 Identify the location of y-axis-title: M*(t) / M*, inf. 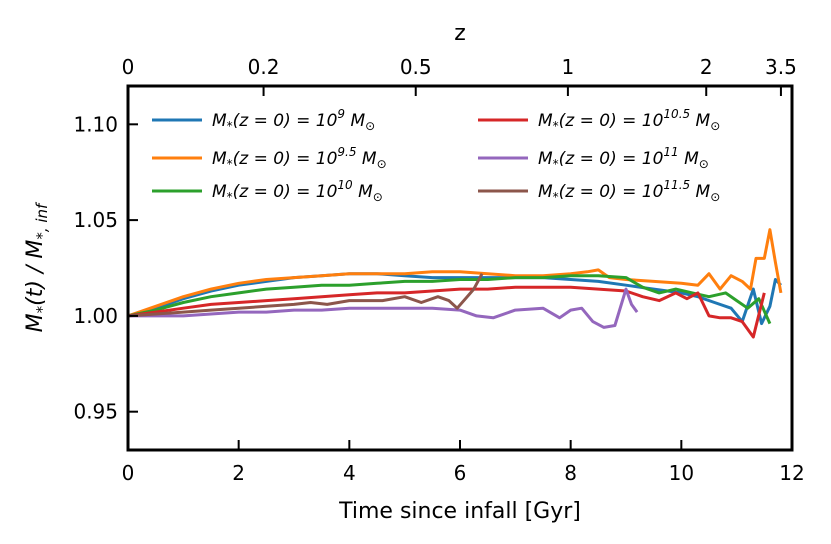
(37, 266).